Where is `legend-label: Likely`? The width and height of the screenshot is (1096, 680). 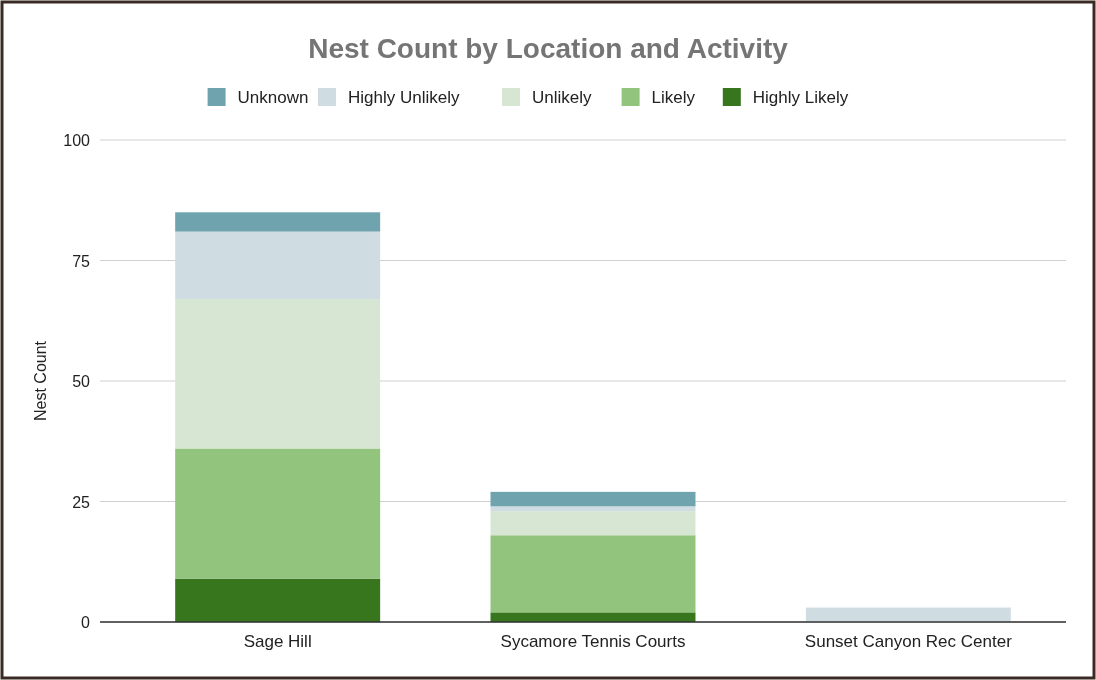 legend-label: Likely is located at coordinates (673, 97).